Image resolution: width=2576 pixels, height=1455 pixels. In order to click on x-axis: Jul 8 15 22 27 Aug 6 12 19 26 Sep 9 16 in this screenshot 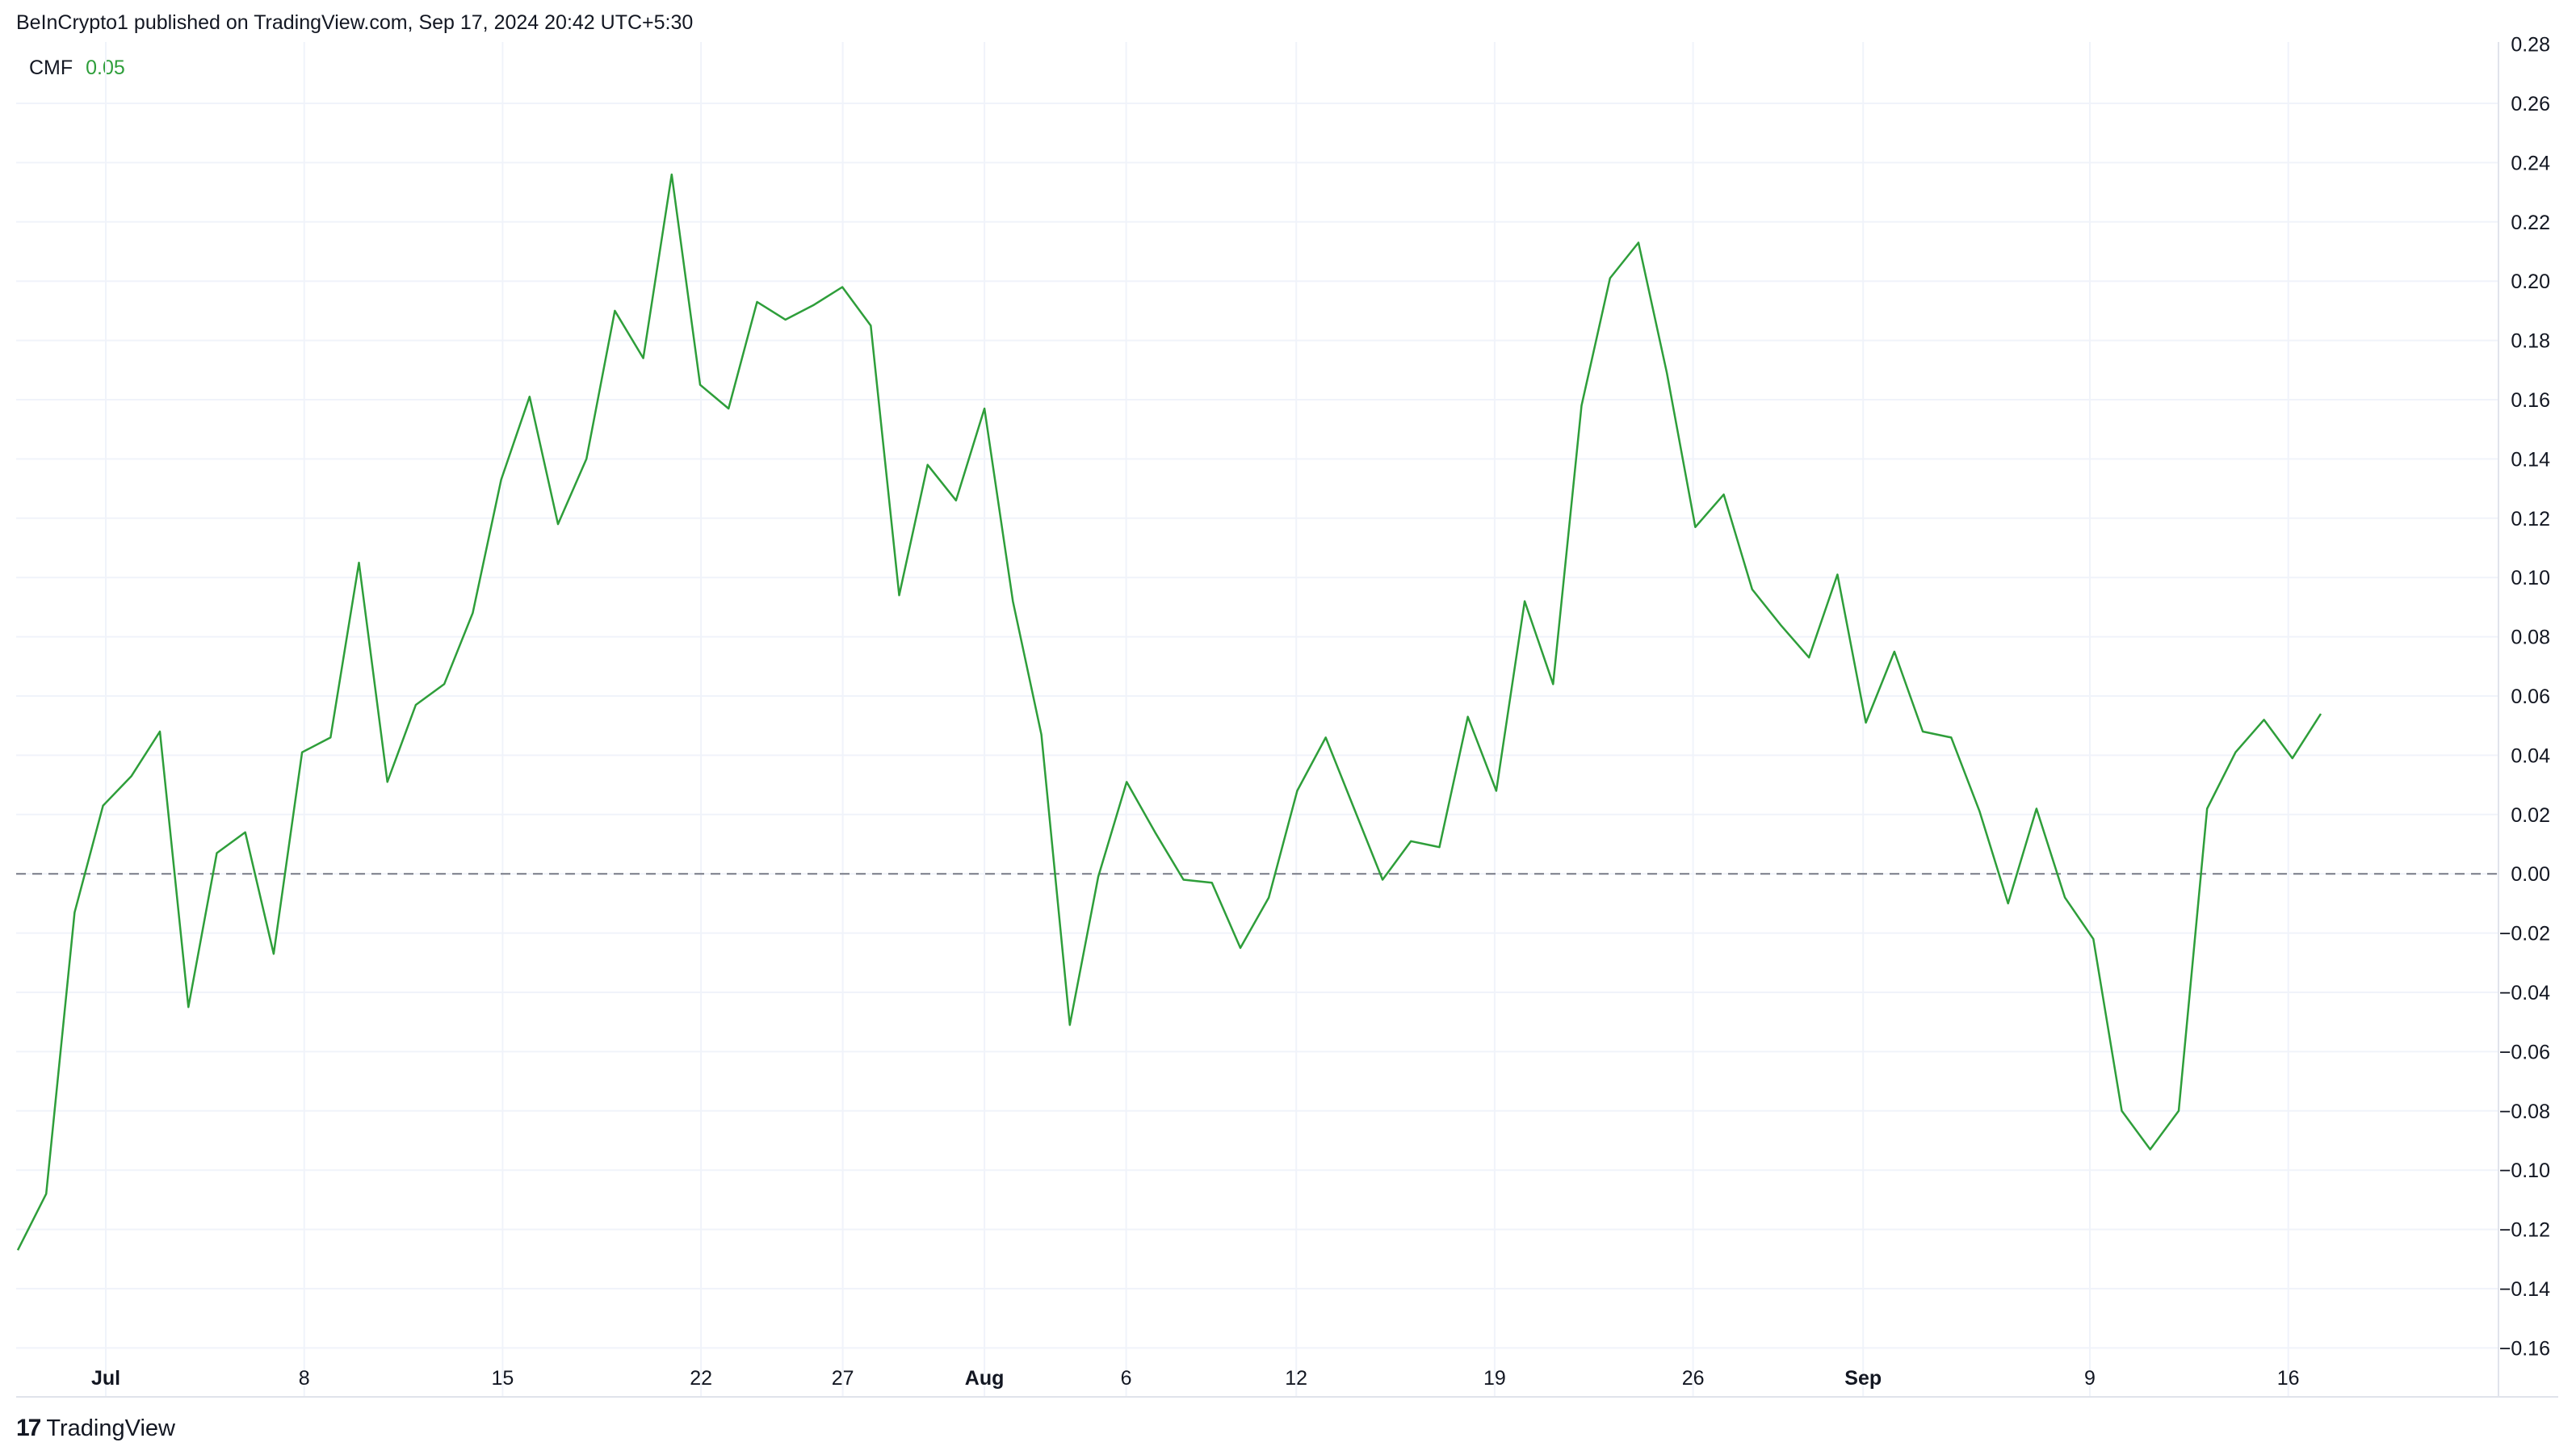, I will do `click(1195, 1378)`.